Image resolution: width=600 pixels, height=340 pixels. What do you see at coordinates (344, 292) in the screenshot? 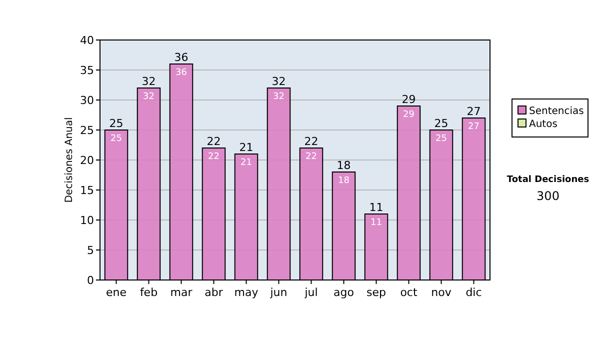
I see `x-tick-label: ago` at bounding box center [344, 292].